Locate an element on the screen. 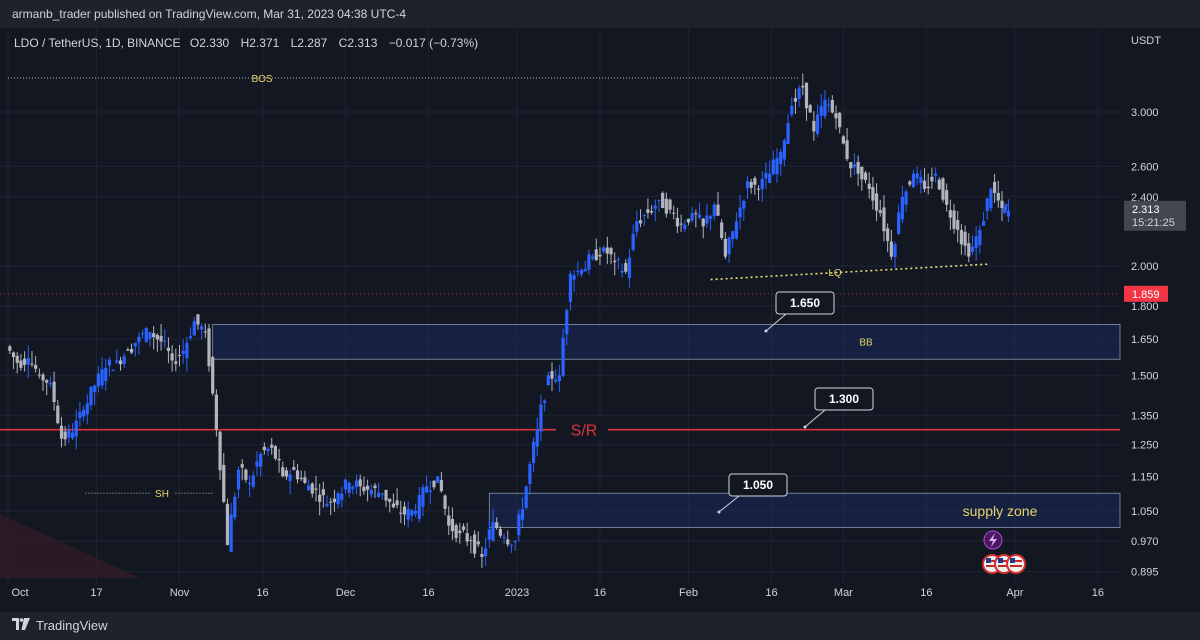 The height and width of the screenshot is (640, 1200). sr-label-bg is located at coordinates (582, 429).